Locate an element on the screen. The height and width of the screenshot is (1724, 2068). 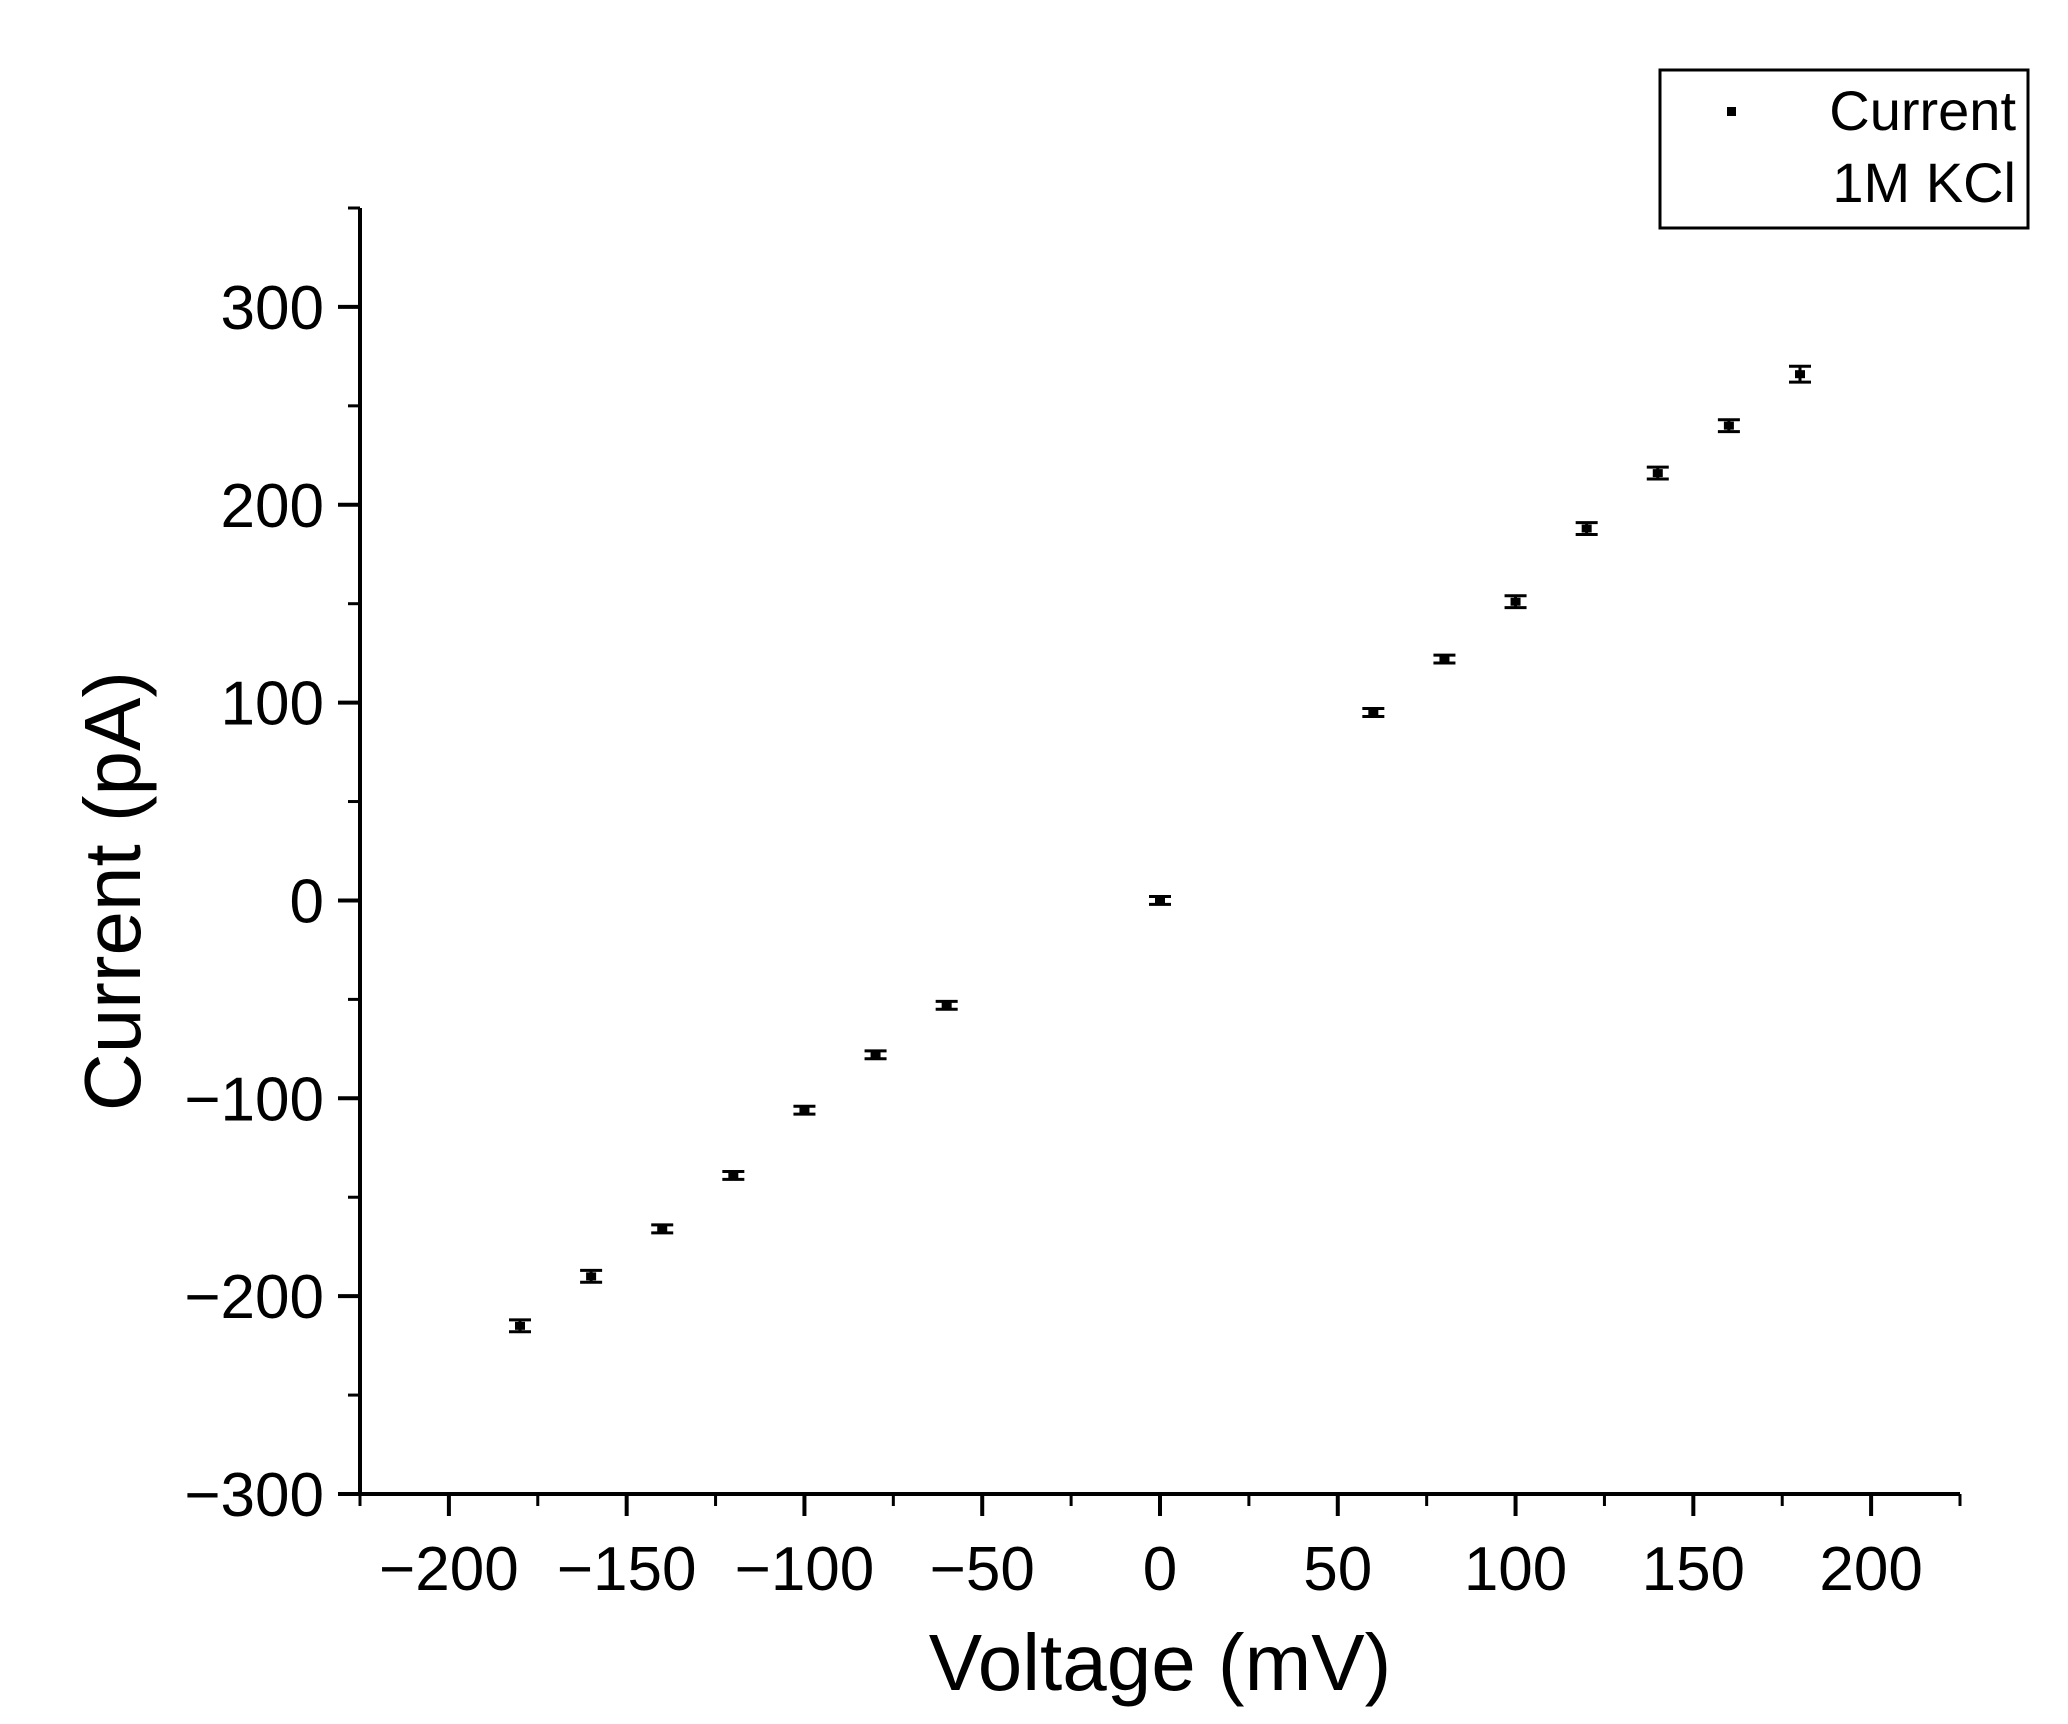
y-tick-label: 100 is located at coordinates (272, 704).